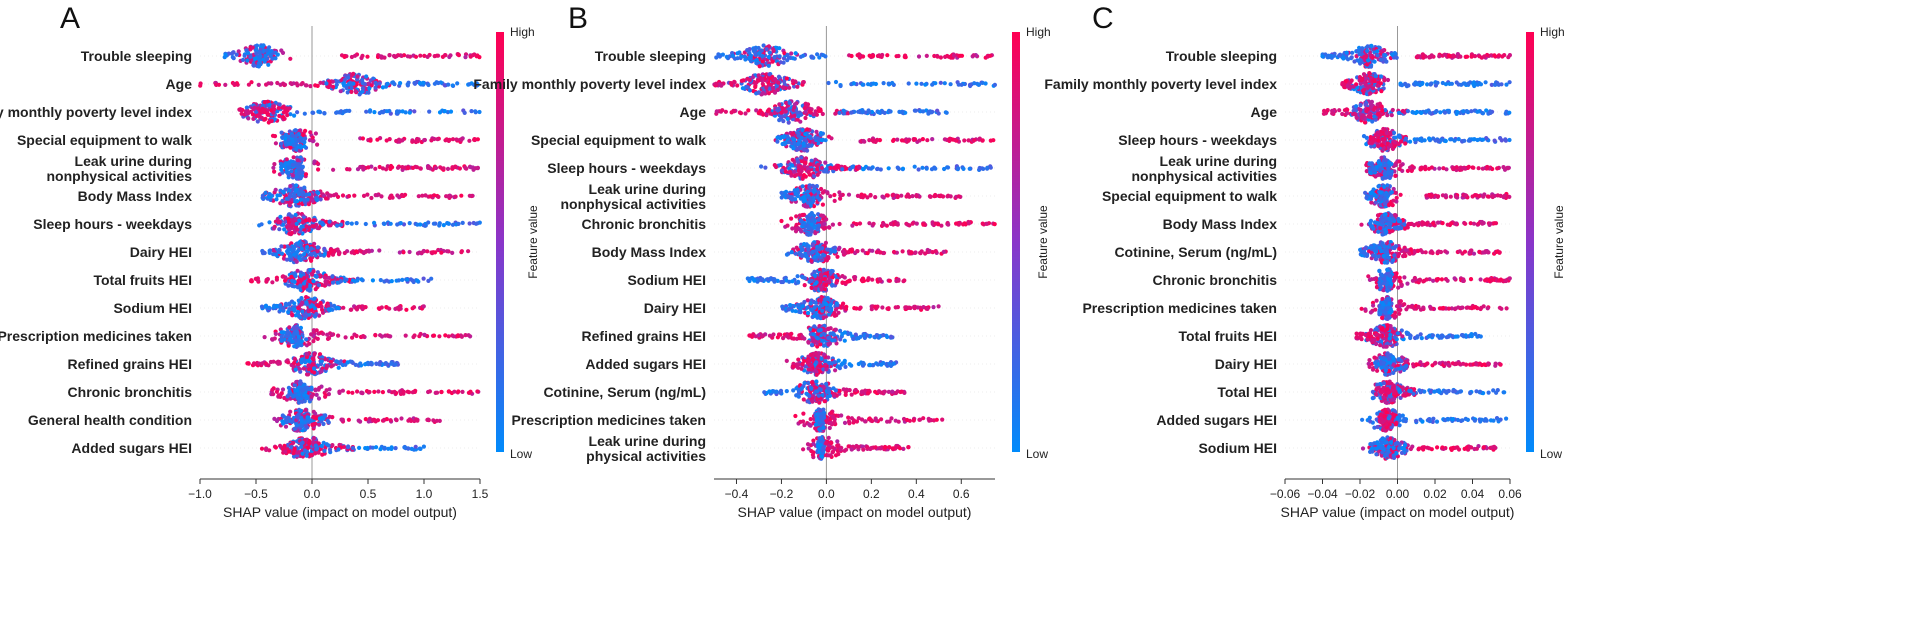 The height and width of the screenshot is (622, 1908). What do you see at coordinates (112, 224) in the screenshot?
I see `feature-label: Sleep hours - weekdays` at bounding box center [112, 224].